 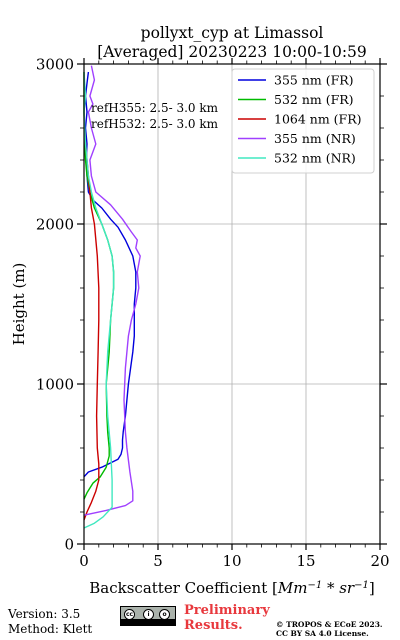 I want to click on preliminary-line1: Preliminary, so click(x=227, y=610).